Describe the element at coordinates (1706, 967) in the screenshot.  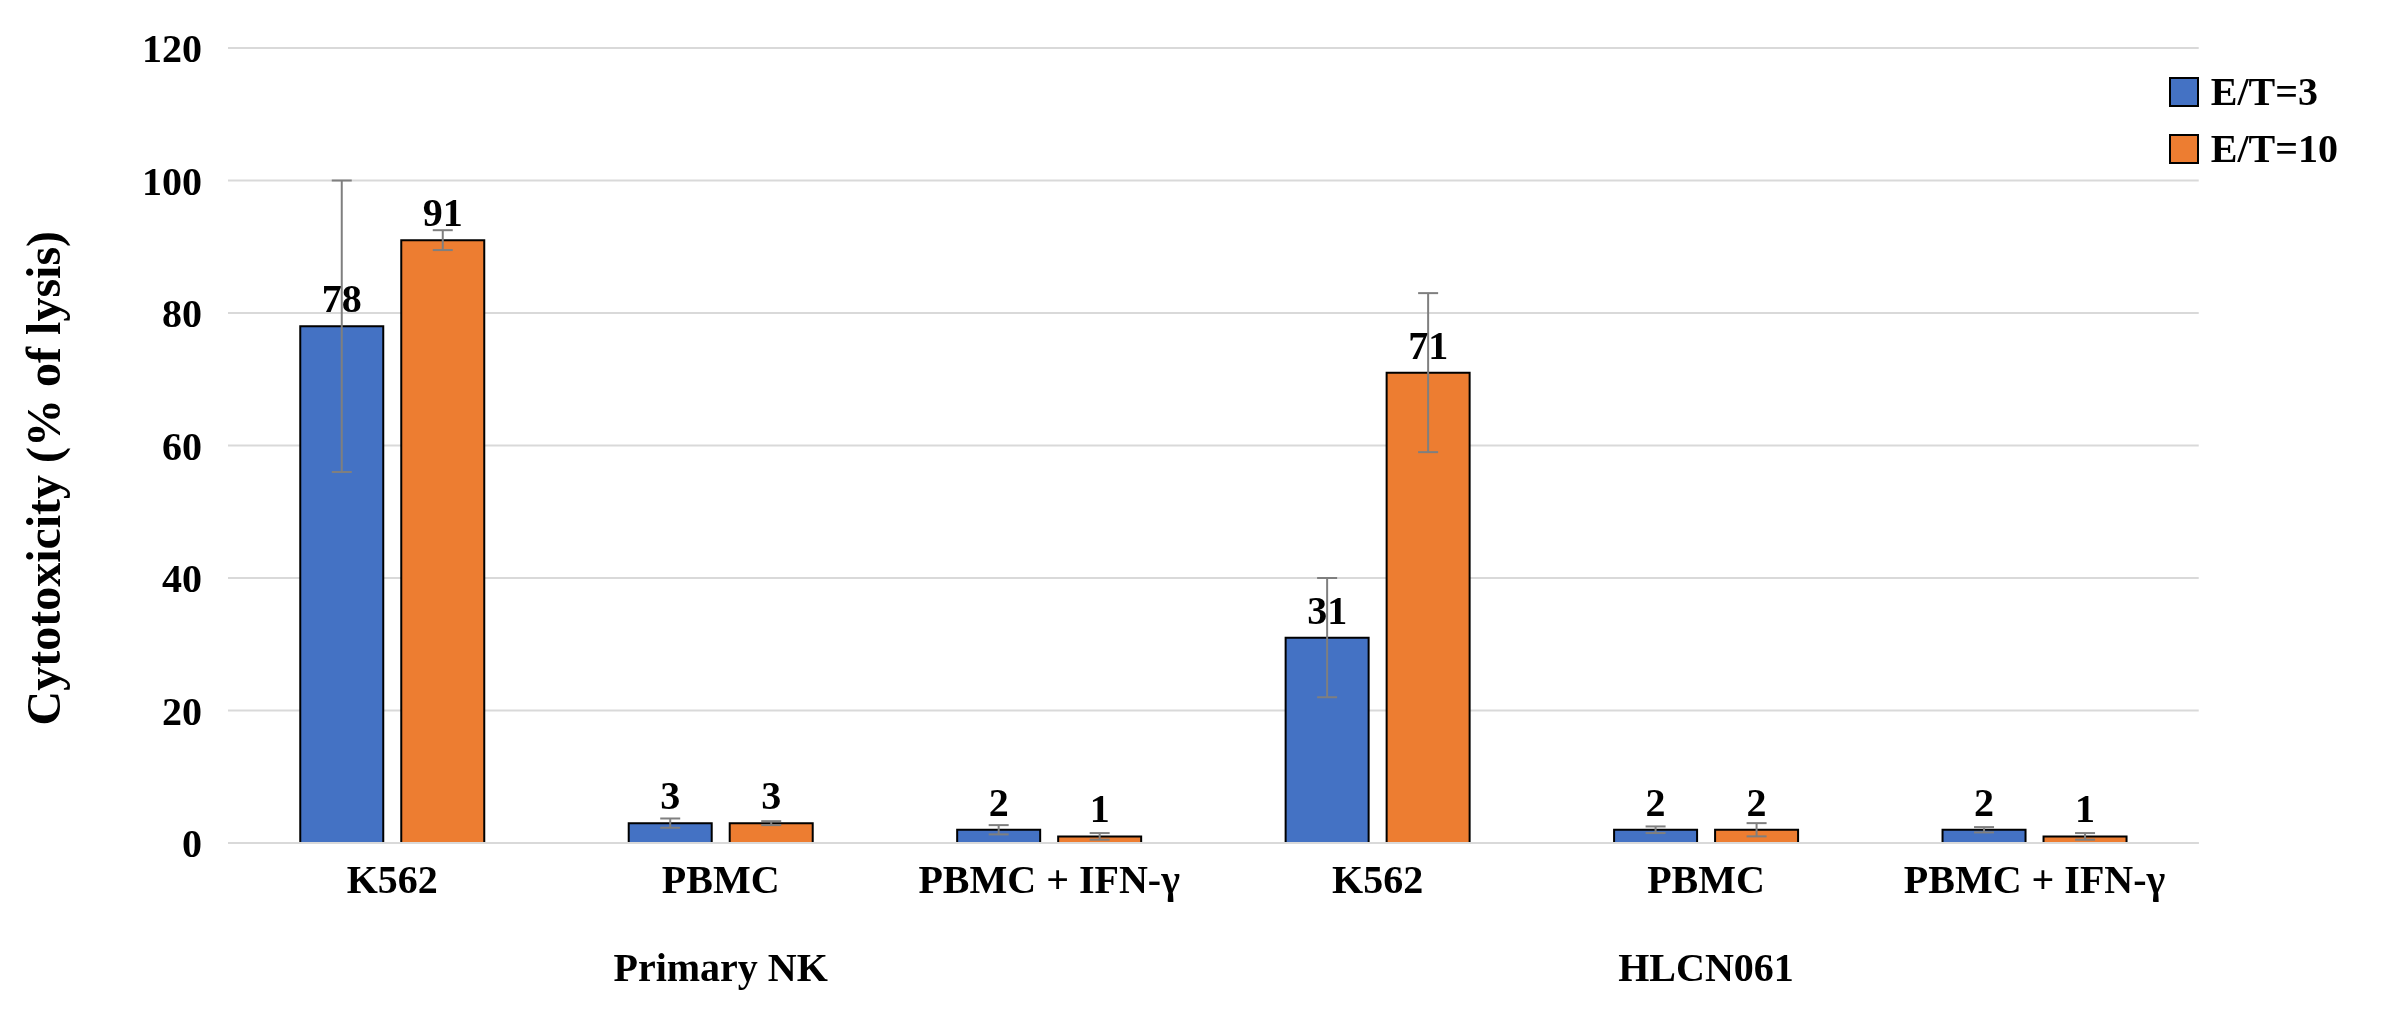
I see `text: HLCN061` at that location.